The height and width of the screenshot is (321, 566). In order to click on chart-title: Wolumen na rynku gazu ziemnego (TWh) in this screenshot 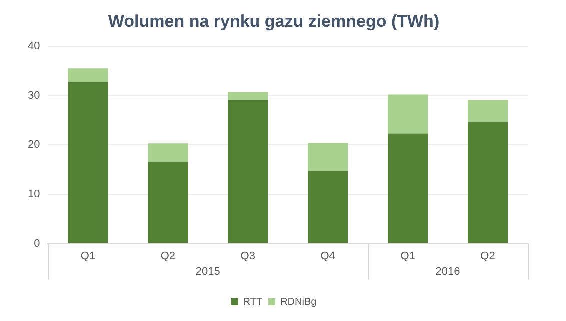, I will do `click(274, 21)`.